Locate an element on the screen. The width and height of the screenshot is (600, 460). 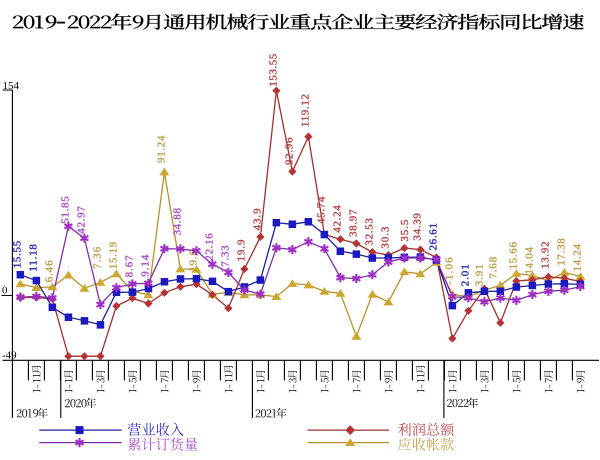
svg-text: 92.96 is located at coordinates (289, 151).